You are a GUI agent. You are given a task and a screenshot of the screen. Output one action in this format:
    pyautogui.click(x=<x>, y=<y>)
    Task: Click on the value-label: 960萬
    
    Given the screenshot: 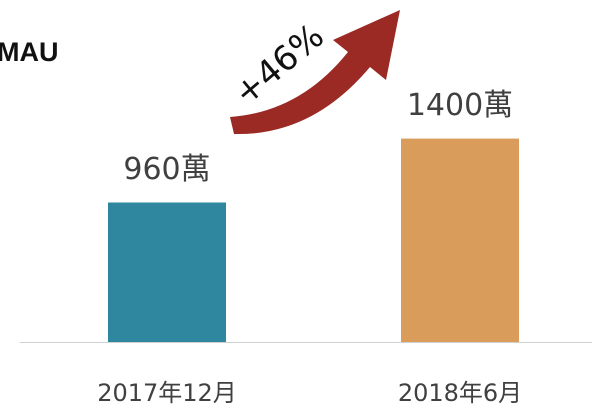 What is the action you would take?
    pyautogui.click(x=166, y=169)
    